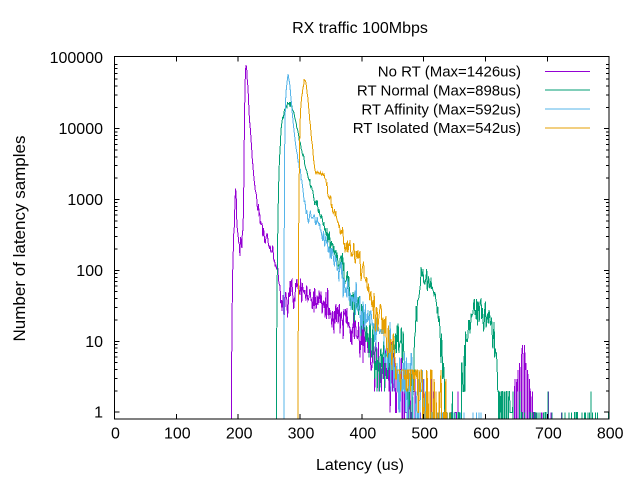  What do you see at coordinates (301, 434) in the screenshot?
I see `svg-text: 300` at bounding box center [301, 434].